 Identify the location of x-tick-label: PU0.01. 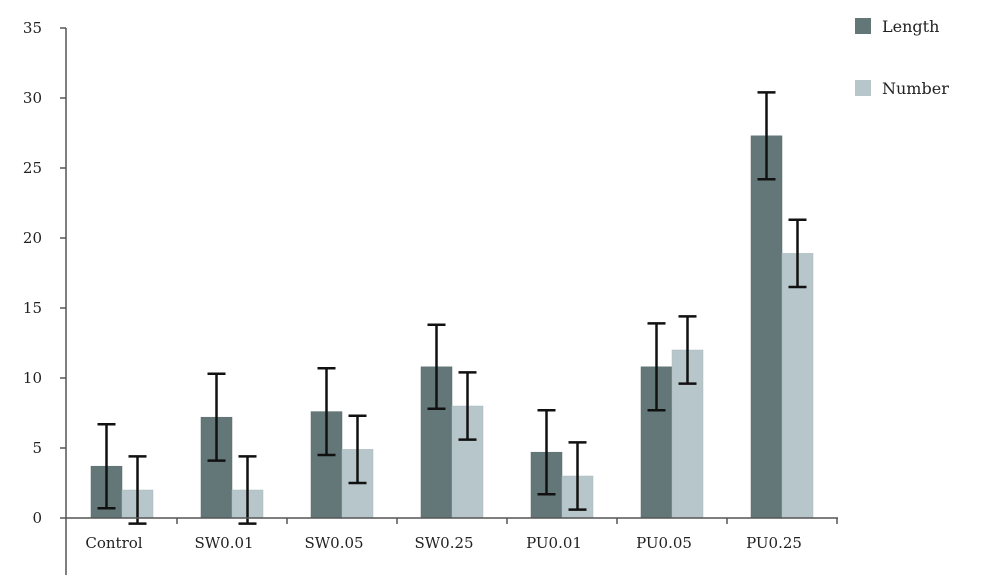
(554, 543).